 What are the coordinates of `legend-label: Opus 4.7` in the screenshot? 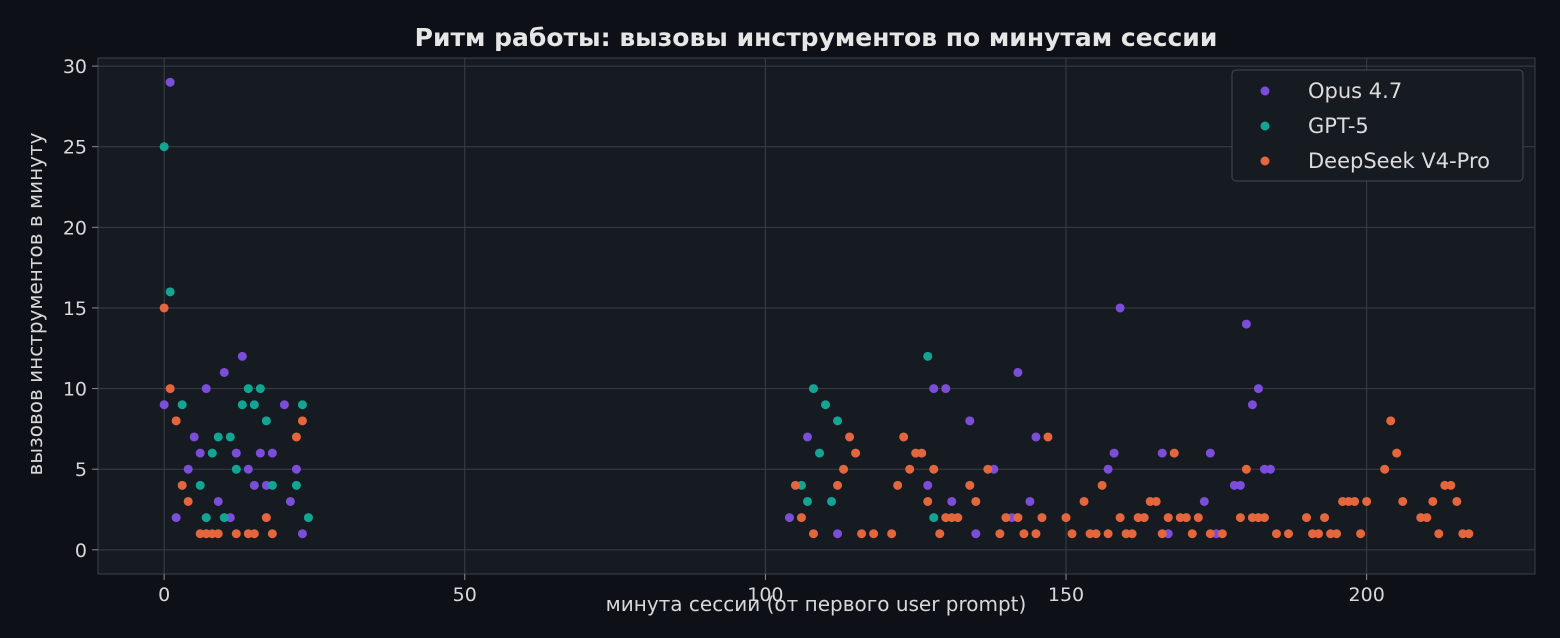 It's located at (1355, 91).